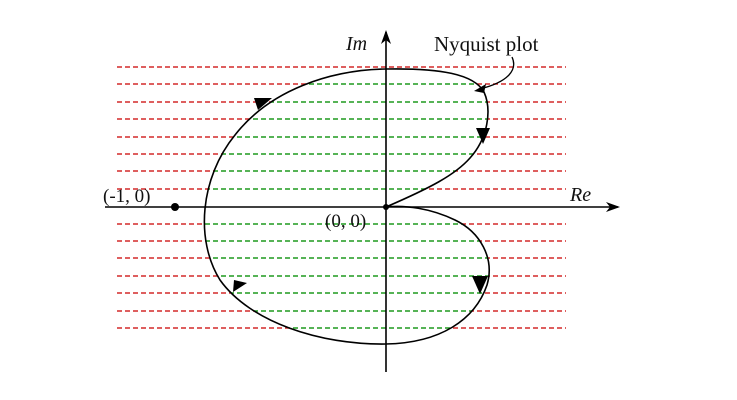 Image resolution: width=737 pixels, height=400 pixels. I want to click on nyquist-plot-label: Nyquist plot, so click(486, 44).